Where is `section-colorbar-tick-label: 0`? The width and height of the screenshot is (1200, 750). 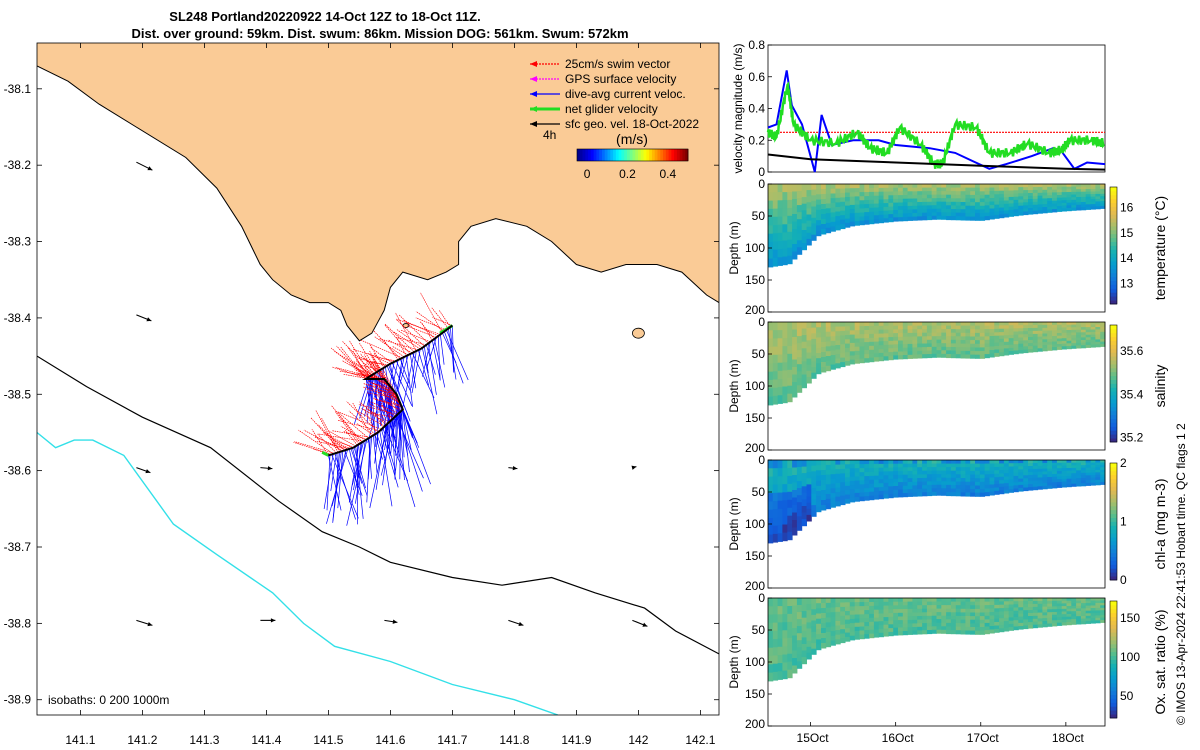 section-colorbar-tick-label: 0 is located at coordinates (1123, 580).